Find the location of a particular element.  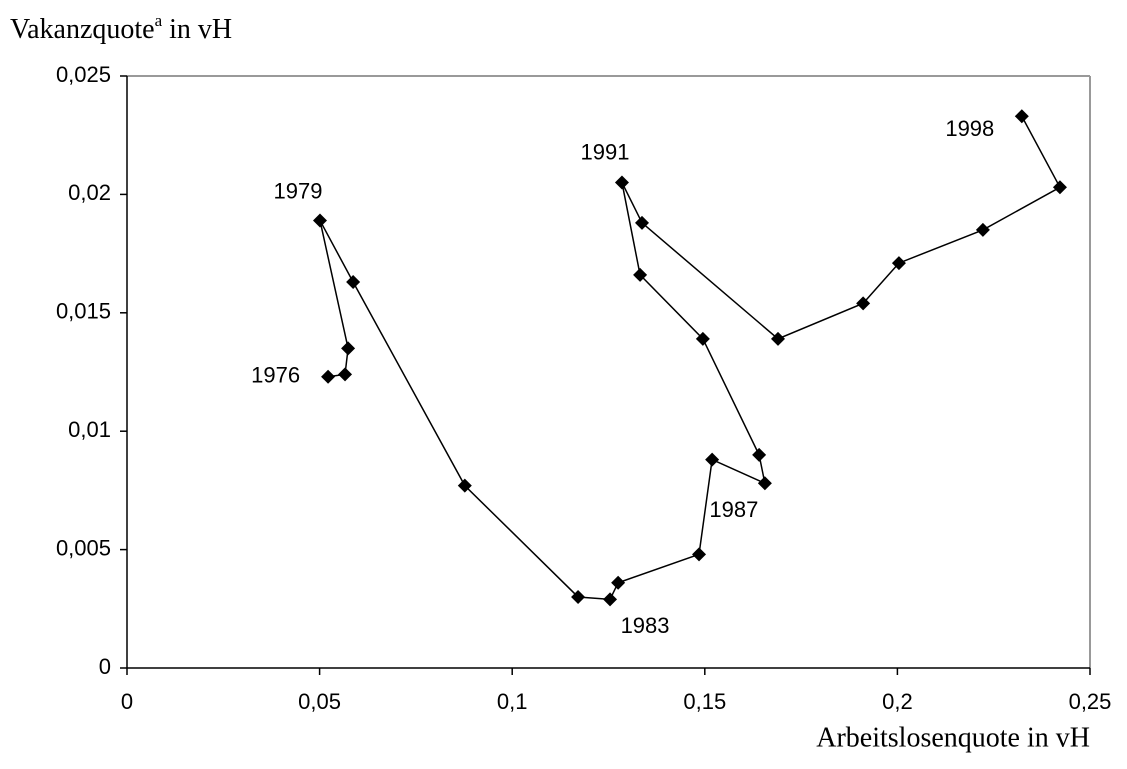

y-axis-title: Vakanzquotea in vH is located at coordinates (121, 28).